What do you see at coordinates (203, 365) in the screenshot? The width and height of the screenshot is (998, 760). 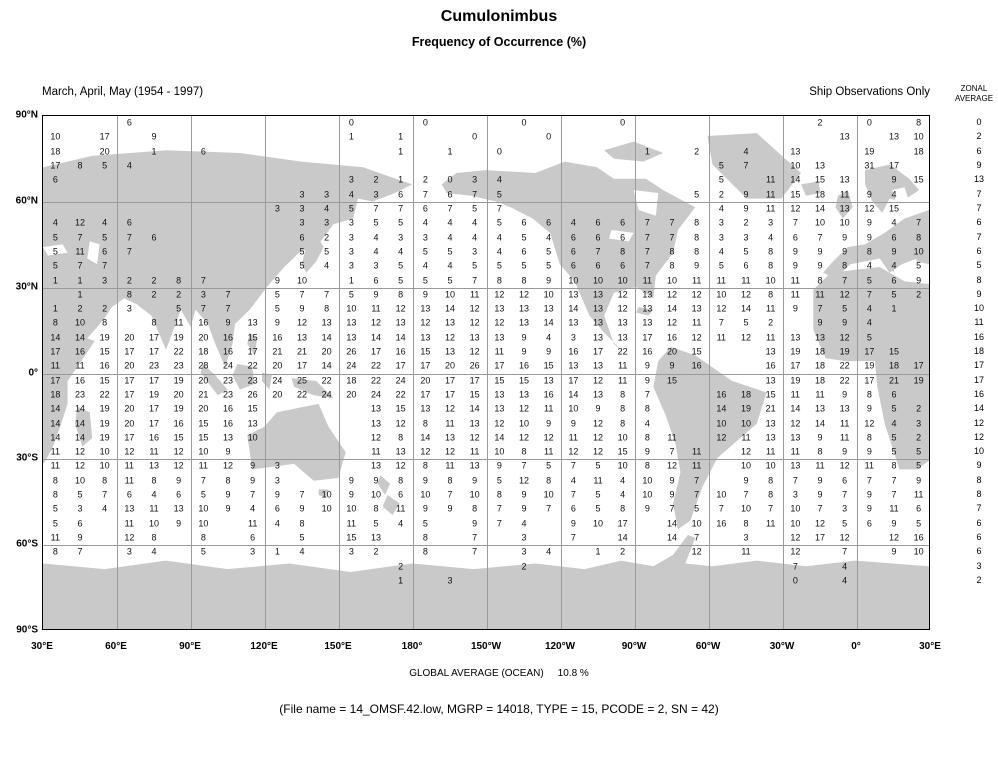 I see `grid-value: 28` at bounding box center [203, 365].